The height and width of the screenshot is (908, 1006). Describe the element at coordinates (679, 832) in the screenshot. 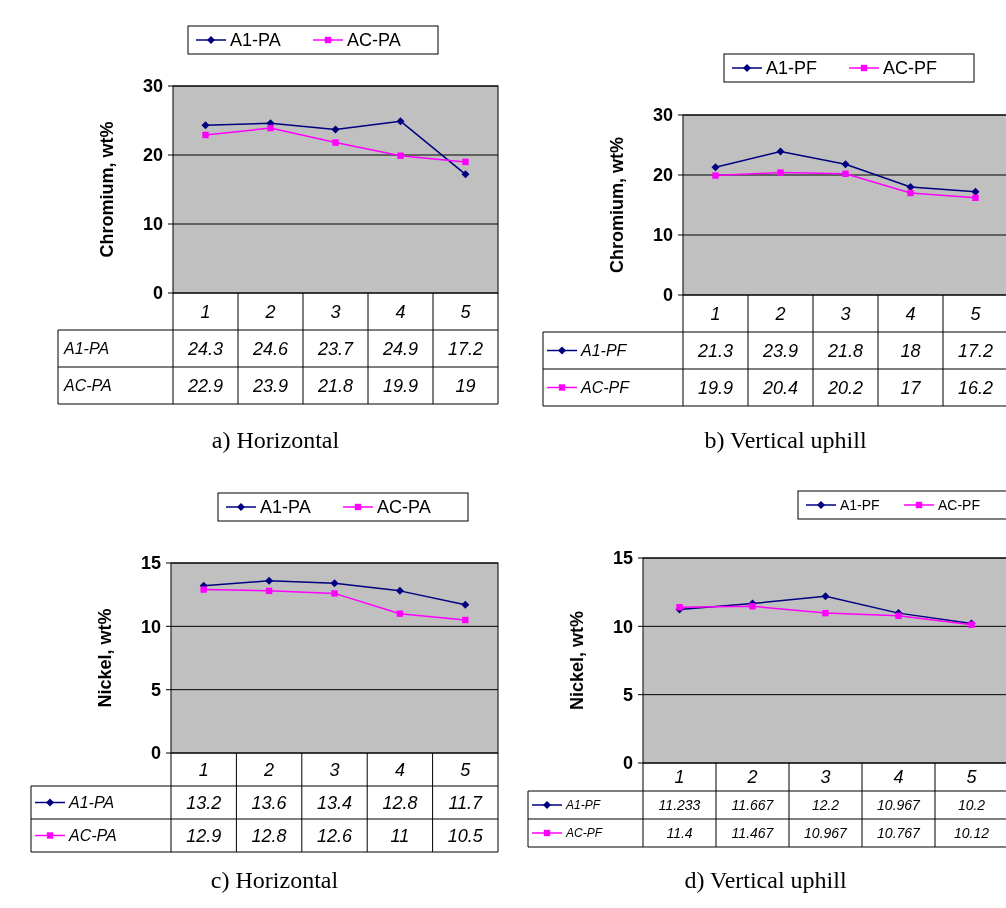

I see `data-label: 11.4` at that location.